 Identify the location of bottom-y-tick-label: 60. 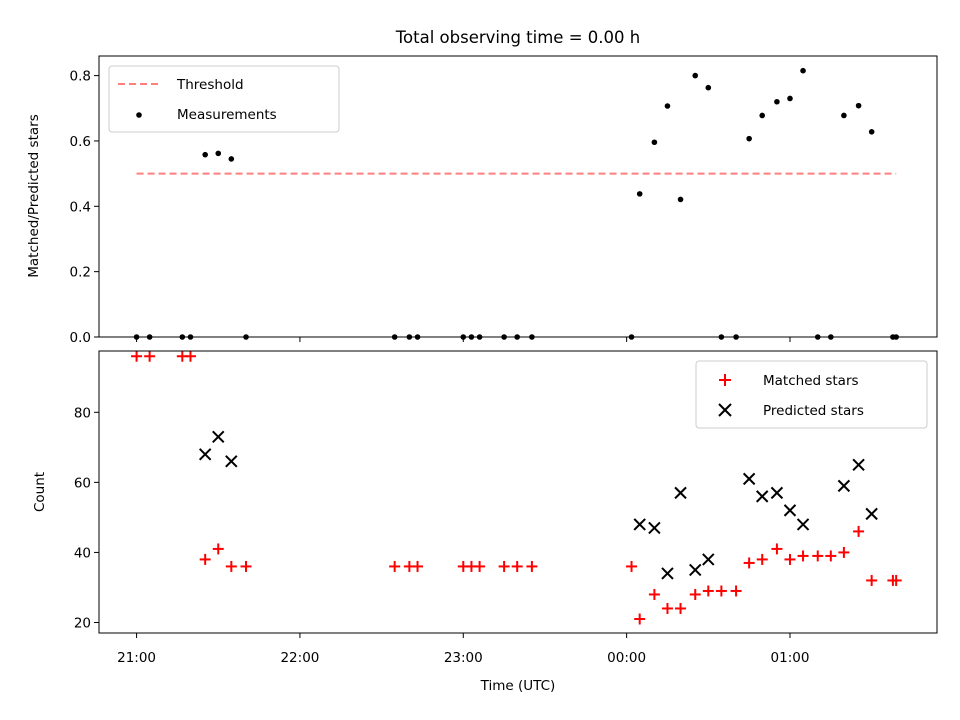
(82, 483).